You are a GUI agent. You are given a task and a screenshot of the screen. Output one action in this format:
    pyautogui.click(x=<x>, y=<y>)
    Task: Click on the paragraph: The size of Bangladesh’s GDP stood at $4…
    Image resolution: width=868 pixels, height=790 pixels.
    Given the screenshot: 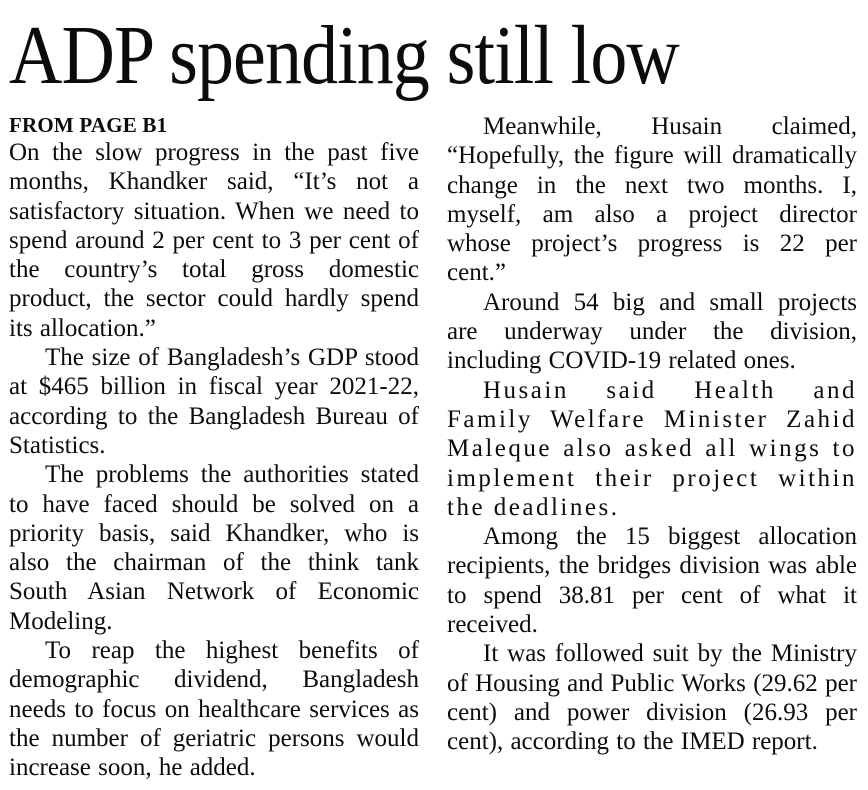 What is the action you would take?
    pyautogui.click(x=214, y=401)
    